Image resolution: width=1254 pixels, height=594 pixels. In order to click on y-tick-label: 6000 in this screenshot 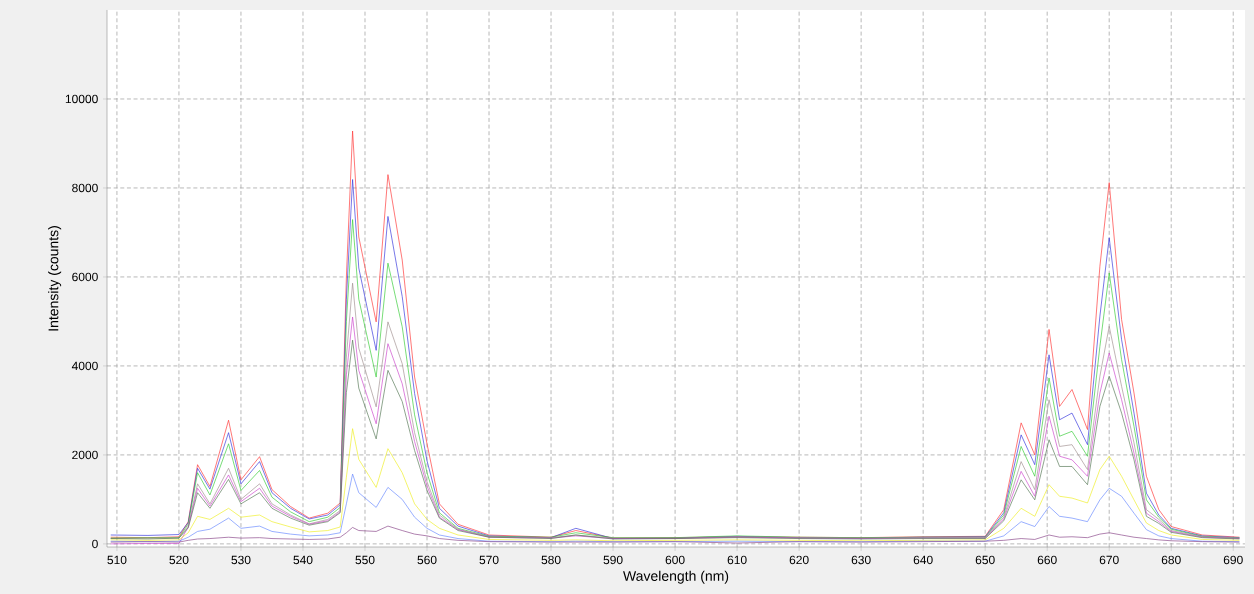, I will do `click(85, 277)`.